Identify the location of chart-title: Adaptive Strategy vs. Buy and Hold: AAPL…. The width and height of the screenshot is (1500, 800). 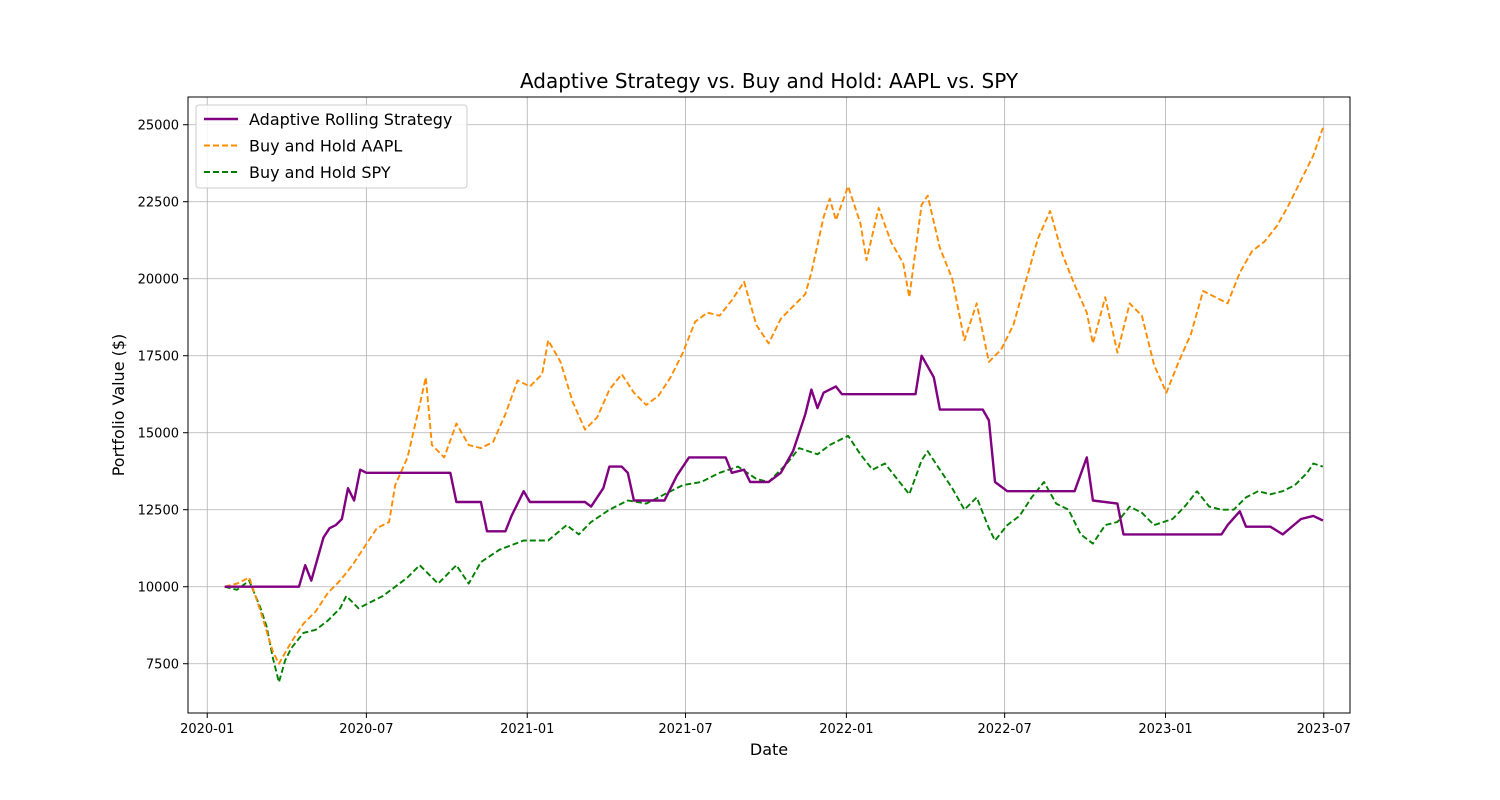
(769, 81).